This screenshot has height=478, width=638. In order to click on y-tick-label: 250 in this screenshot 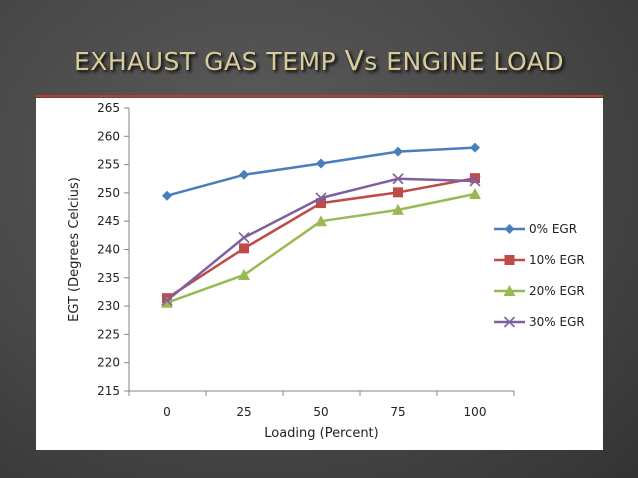, I will do `click(108, 193)`.